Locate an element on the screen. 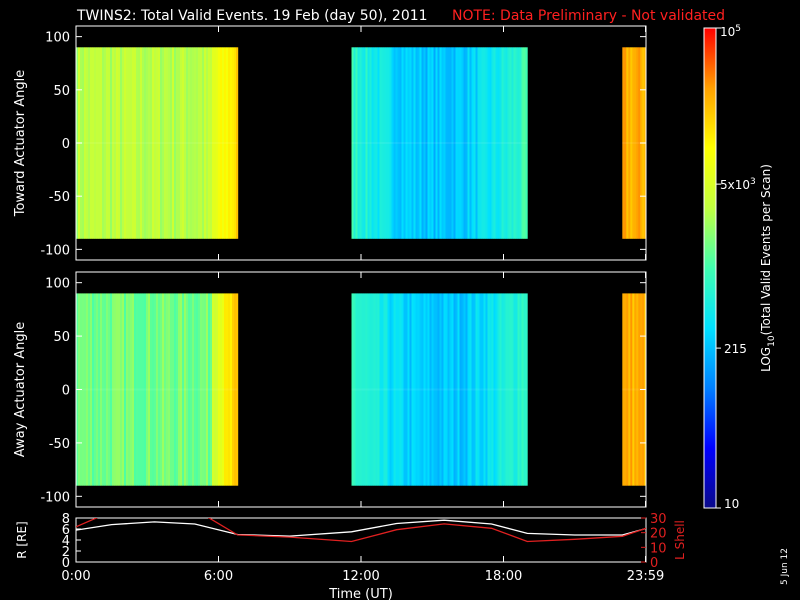 The image size is (800, 600). colorbar-tick-label: 215 is located at coordinates (735, 349).